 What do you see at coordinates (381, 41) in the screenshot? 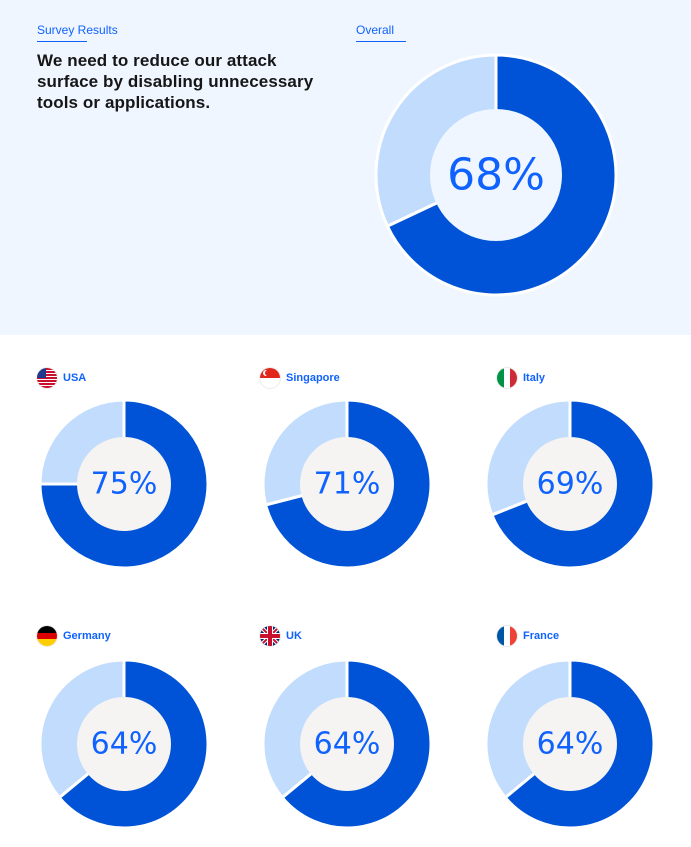
I see `overall-underline` at bounding box center [381, 41].